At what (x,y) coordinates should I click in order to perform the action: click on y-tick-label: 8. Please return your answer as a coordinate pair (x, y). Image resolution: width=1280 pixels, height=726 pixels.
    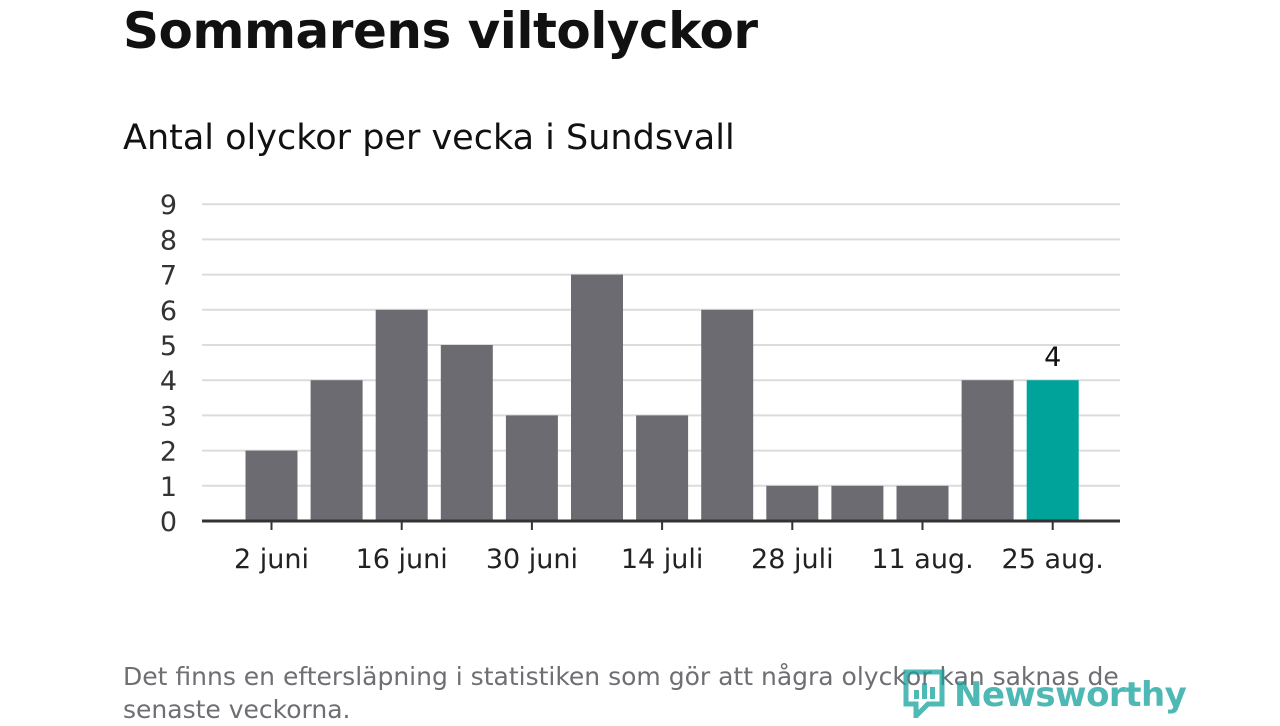
    Looking at the image, I should click on (168, 240).